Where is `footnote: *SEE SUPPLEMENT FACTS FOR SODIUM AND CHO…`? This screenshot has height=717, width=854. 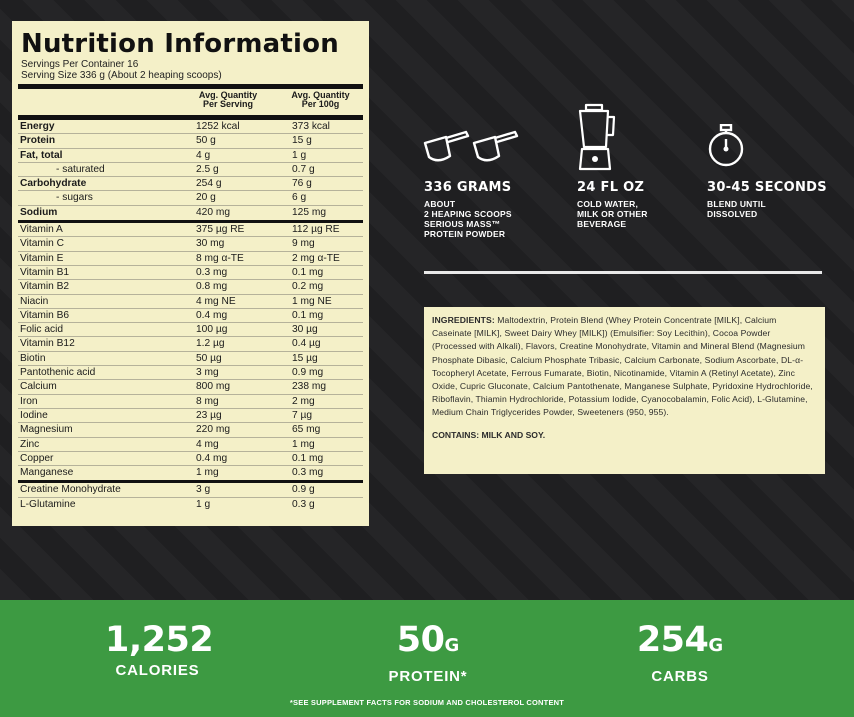
footnote: *SEE SUPPLEMENT FACTS FOR SODIUM AND CHO… is located at coordinates (427, 702).